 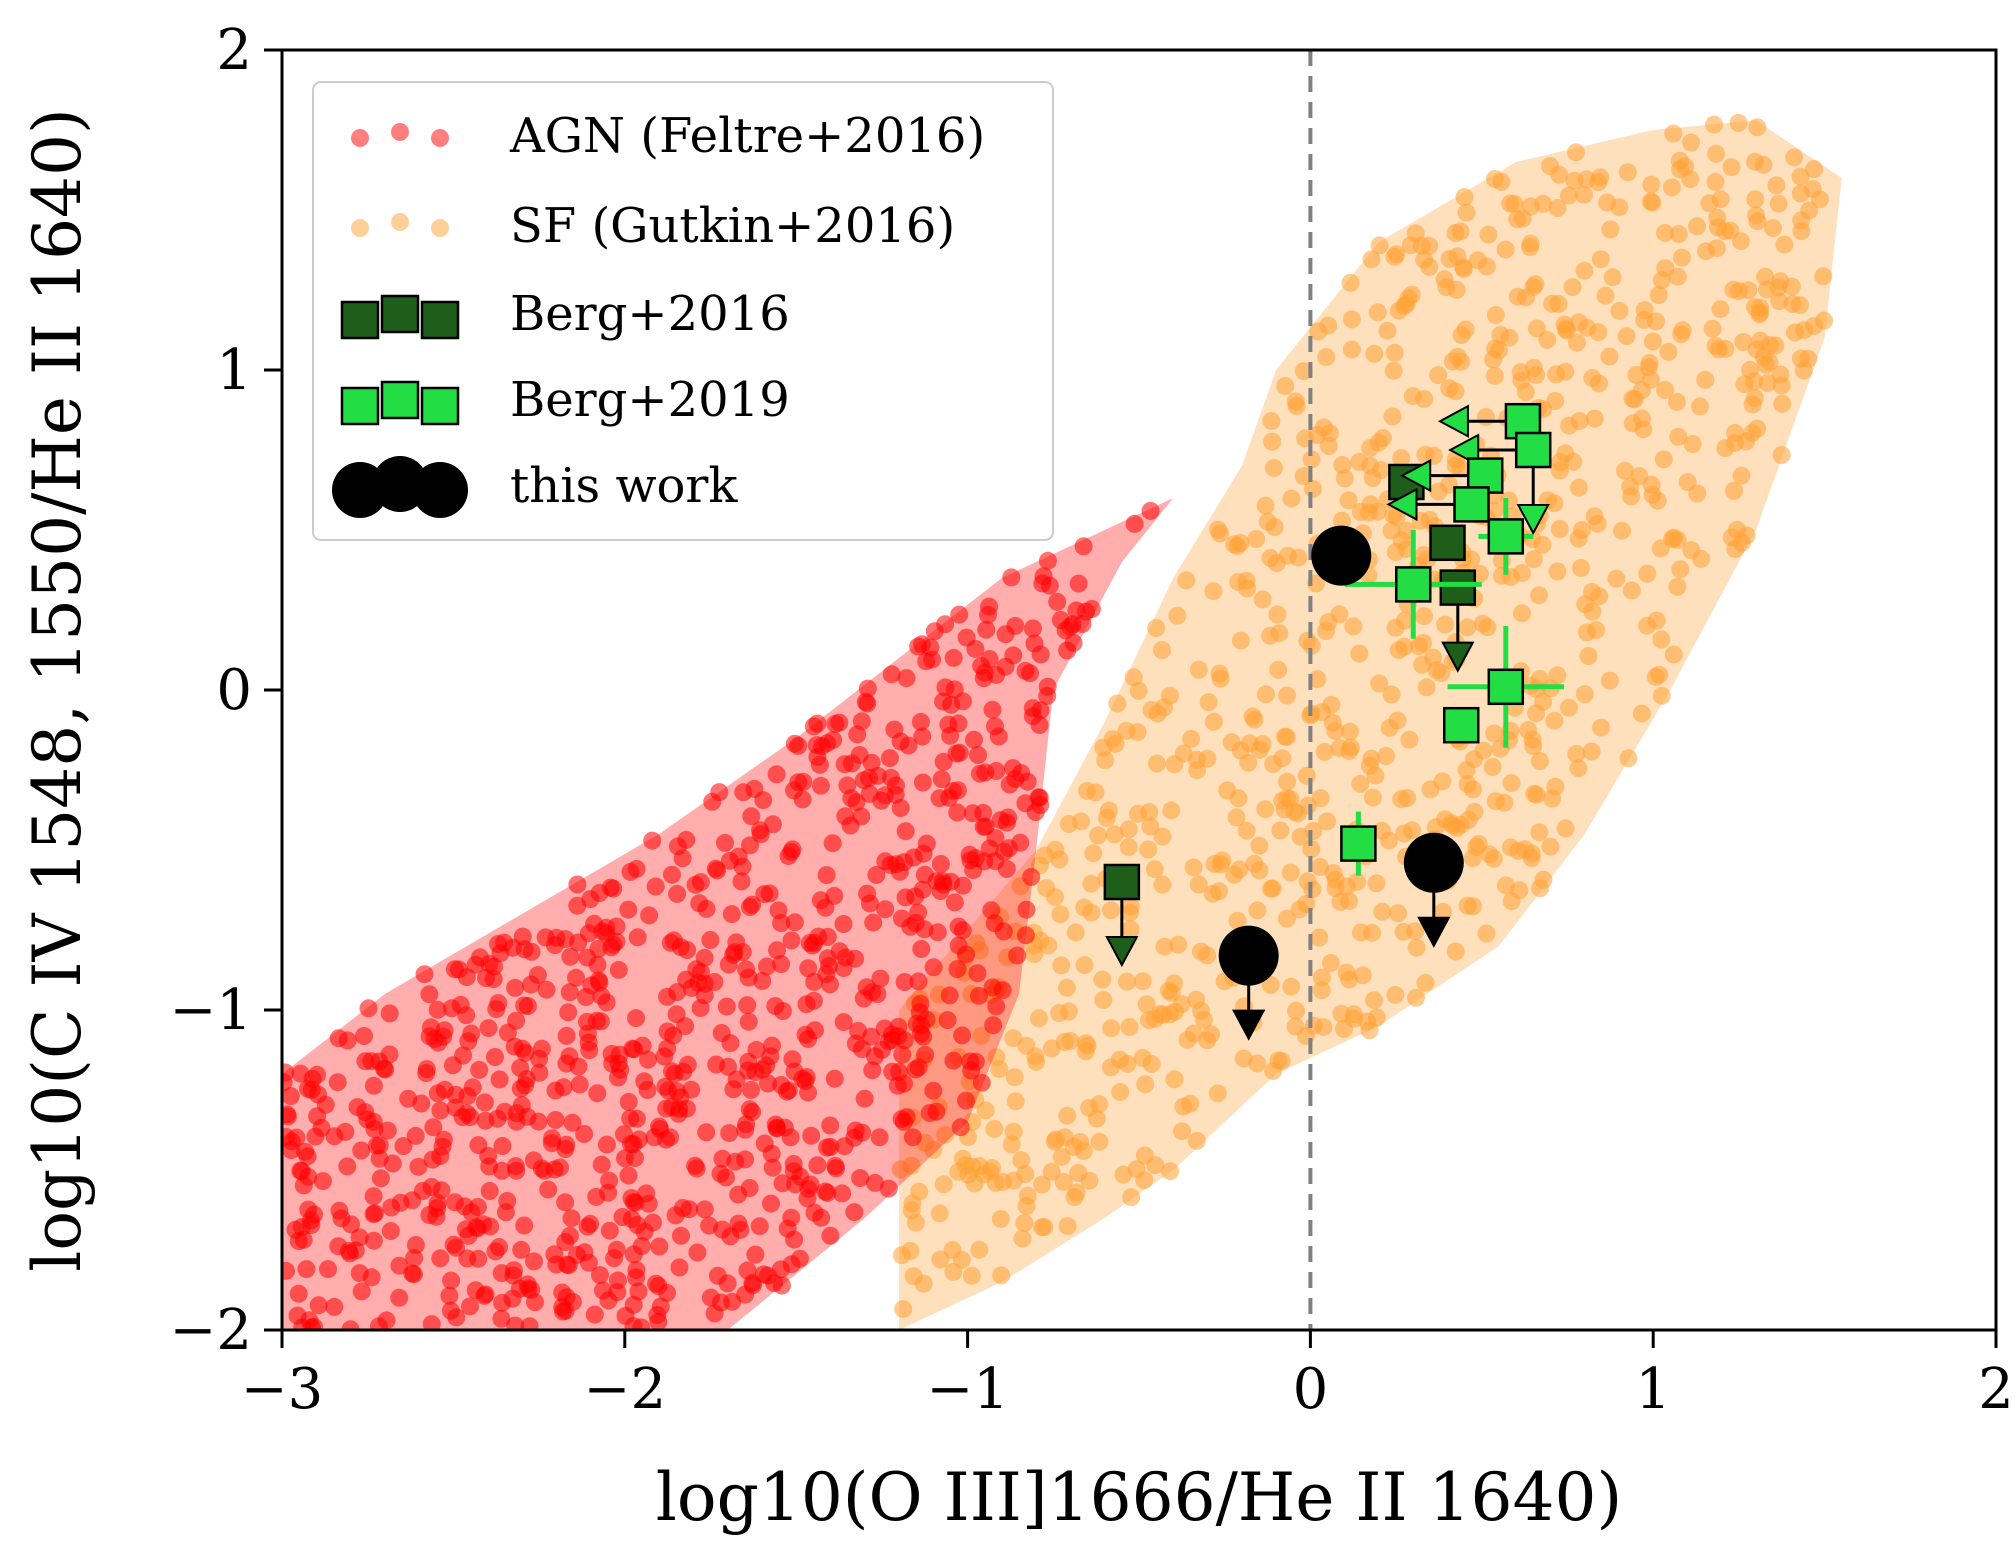 What do you see at coordinates (1533, 450) in the screenshot?
I see `square-marker` at bounding box center [1533, 450].